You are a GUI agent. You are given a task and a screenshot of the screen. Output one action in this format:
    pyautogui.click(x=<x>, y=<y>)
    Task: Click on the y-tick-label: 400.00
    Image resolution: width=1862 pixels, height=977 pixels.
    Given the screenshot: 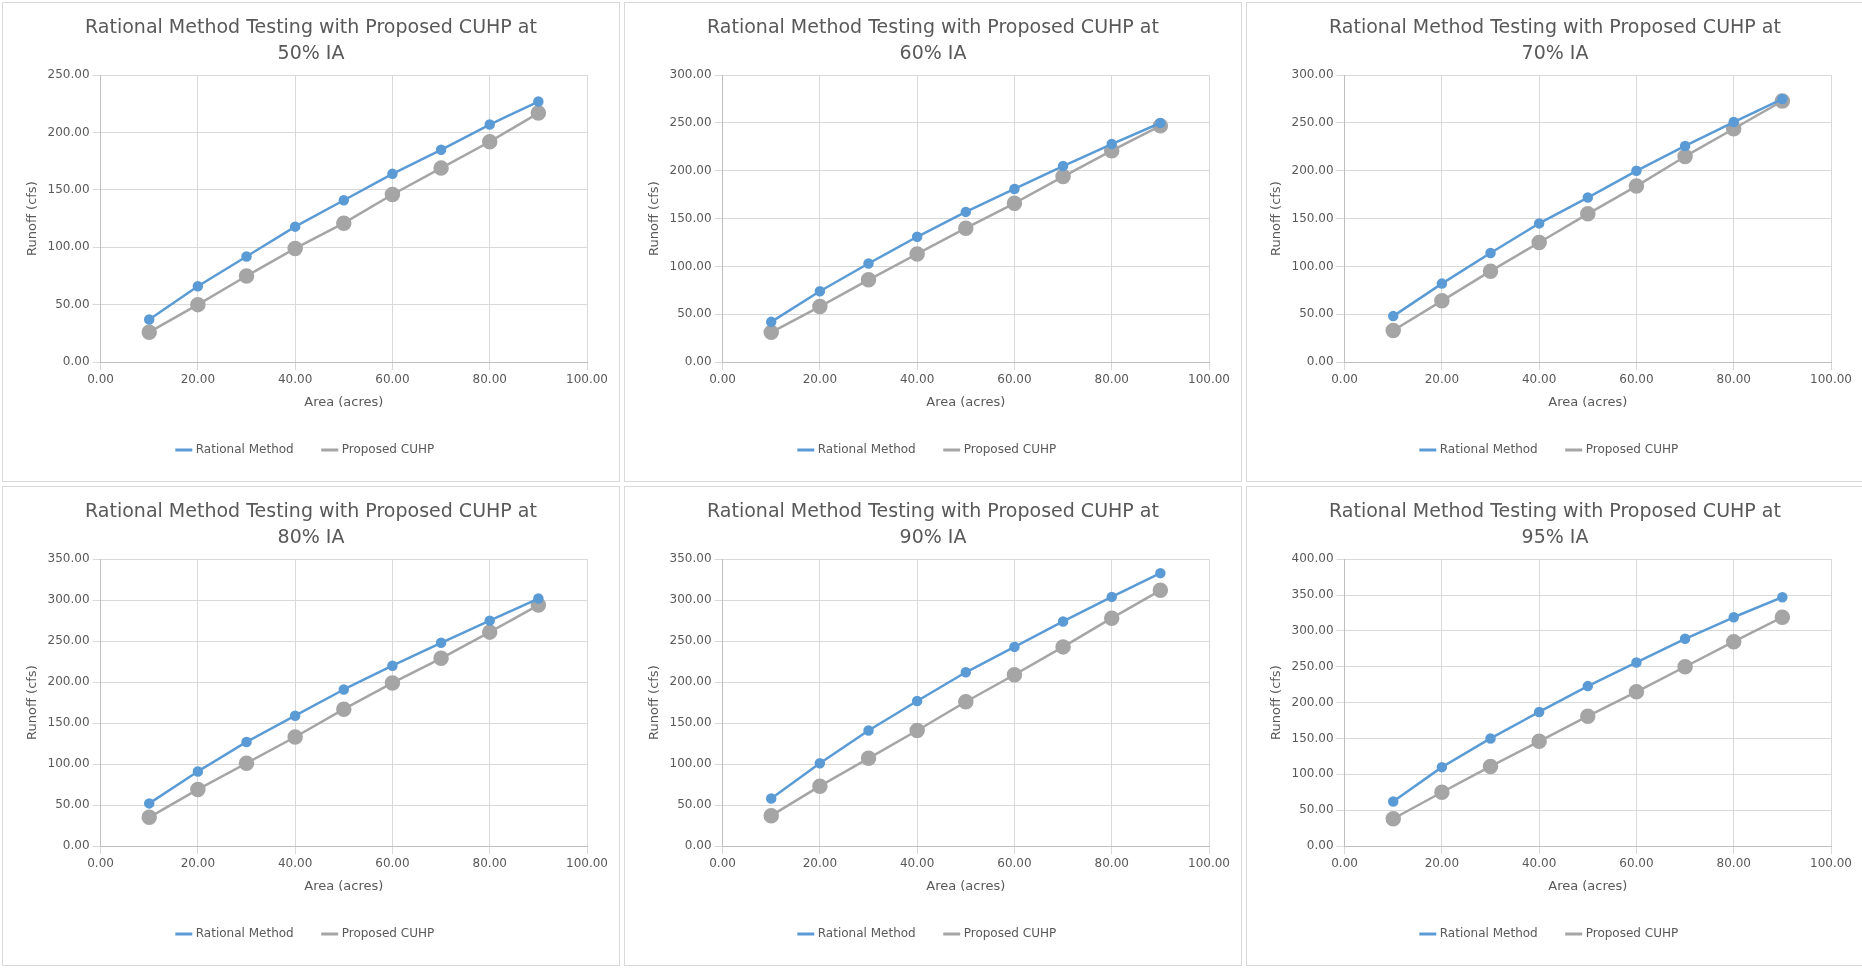 What is the action you would take?
    pyautogui.click(x=1312, y=558)
    